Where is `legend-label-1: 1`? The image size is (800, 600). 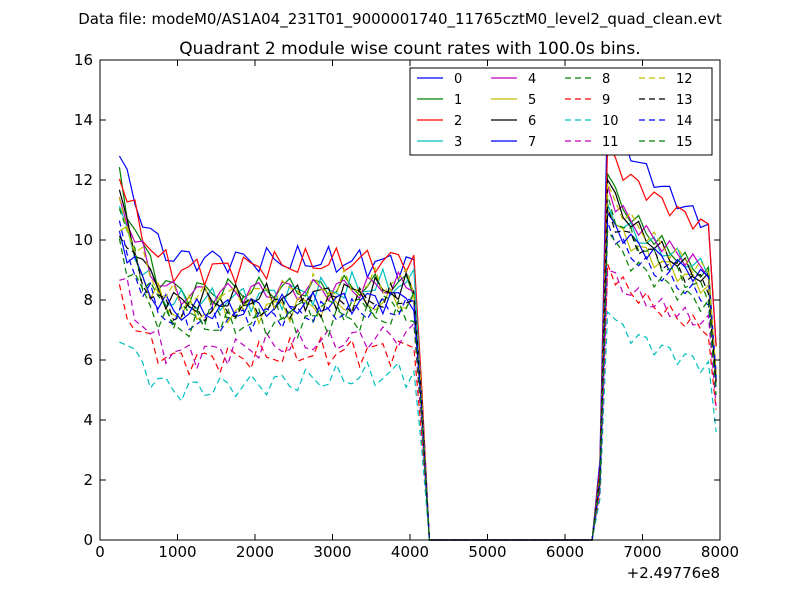
legend-label-1: 1 is located at coordinates (458, 100).